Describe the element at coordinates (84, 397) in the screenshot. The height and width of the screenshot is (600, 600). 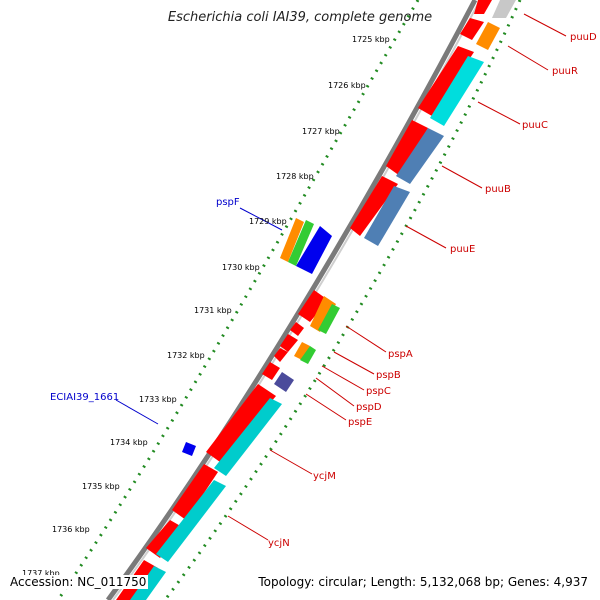
I see `gene-label: ECIAI39_1661` at that location.